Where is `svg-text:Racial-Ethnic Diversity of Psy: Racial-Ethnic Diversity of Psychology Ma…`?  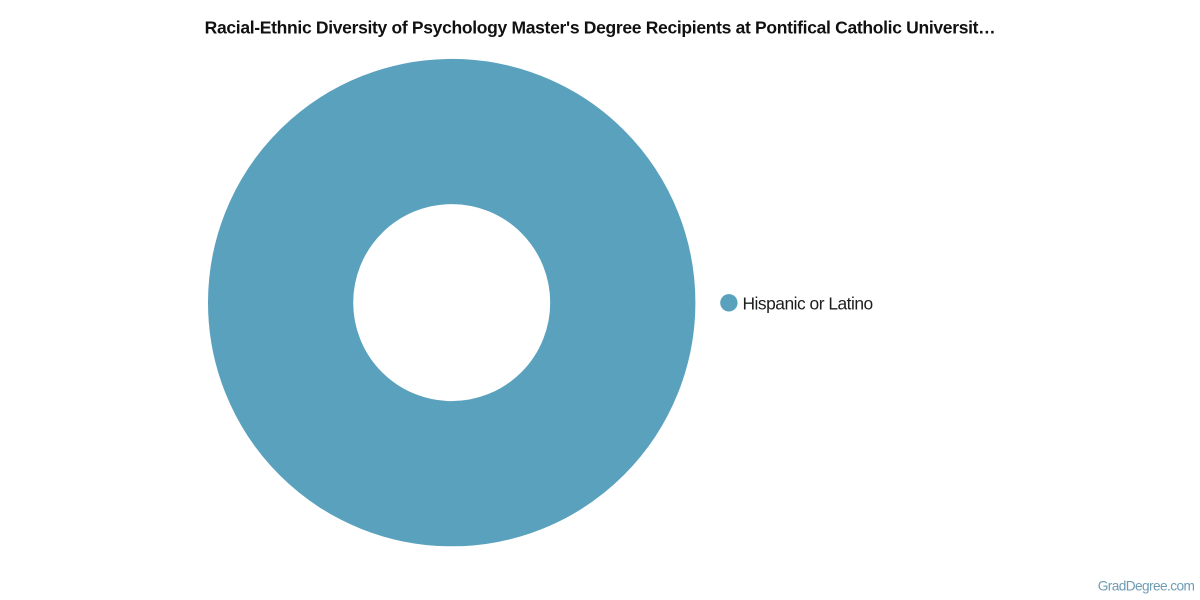
svg-text:Racial-Ethnic Diversity of Psy: Racial-Ethnic Diversity of Psychology Ma… is located at coordinates (600, 28).